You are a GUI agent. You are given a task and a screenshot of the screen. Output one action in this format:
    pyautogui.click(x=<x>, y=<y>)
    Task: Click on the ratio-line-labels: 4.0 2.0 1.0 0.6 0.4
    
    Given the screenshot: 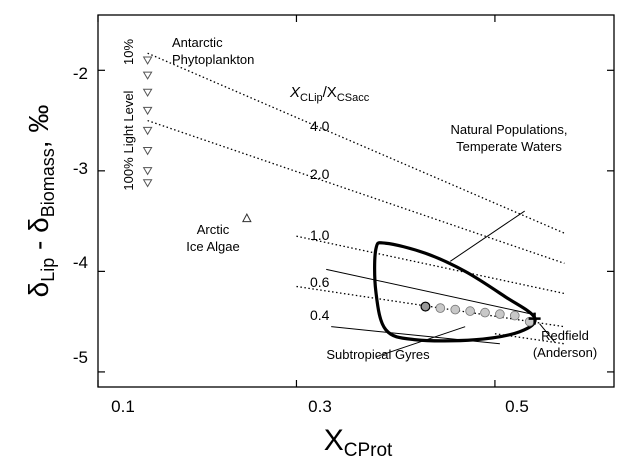 What is the action you would take?
    pyautogui.click(x=320, y=220)
    